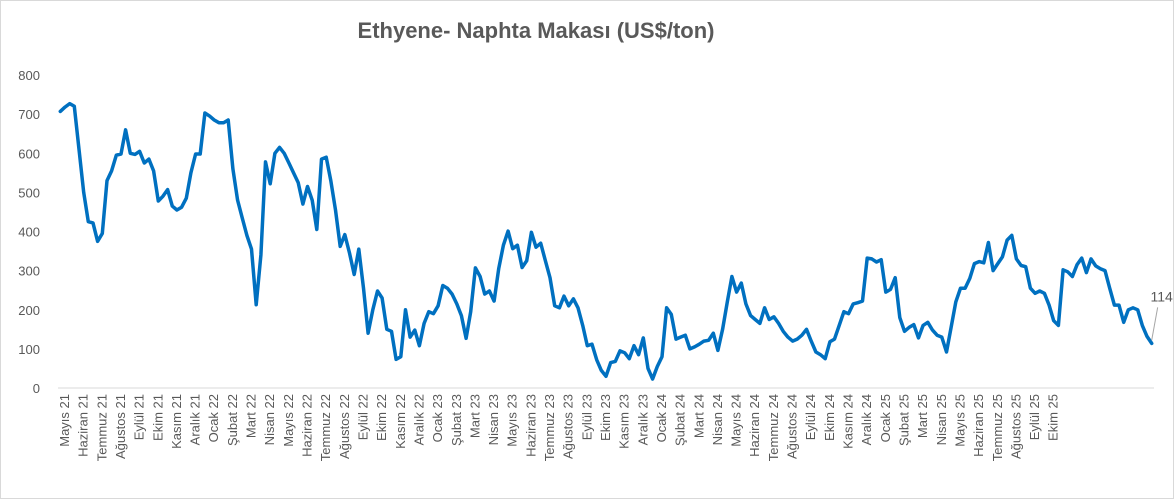 The image size is (1174, 499). Describe the element at coordinates (1034, 417) in the screenshot. I see `x-tick-label: Eylül 25` at that location.